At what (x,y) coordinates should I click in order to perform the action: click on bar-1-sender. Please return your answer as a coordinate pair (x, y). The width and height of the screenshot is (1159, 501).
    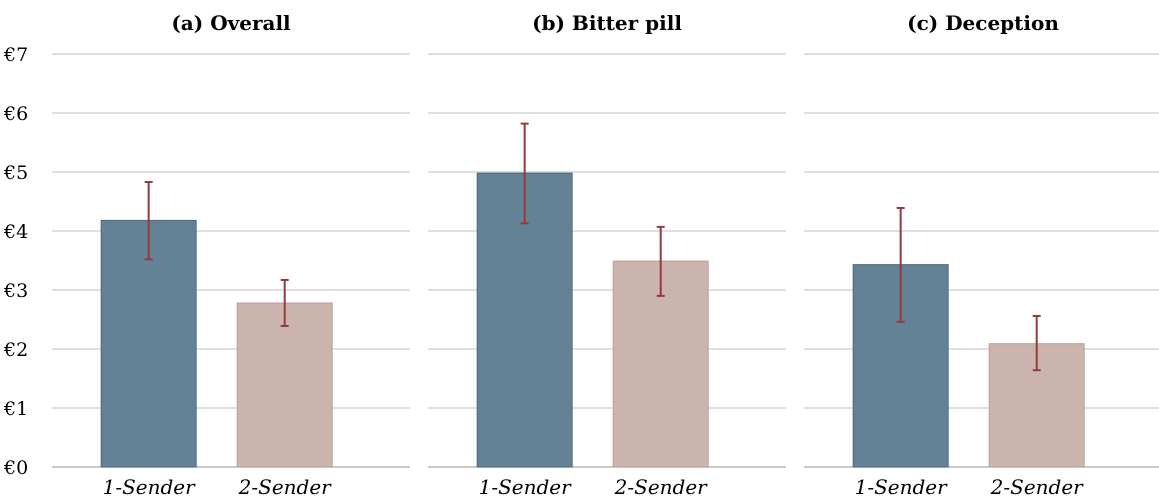
    Looking at the image, I should click on (148, 343).